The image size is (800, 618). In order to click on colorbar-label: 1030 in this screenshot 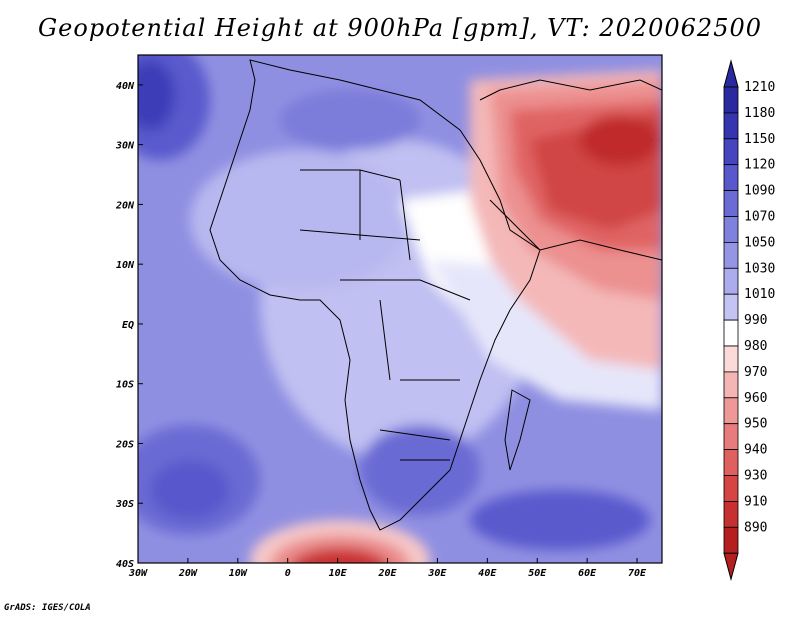, I will do `click(759, 268)`.